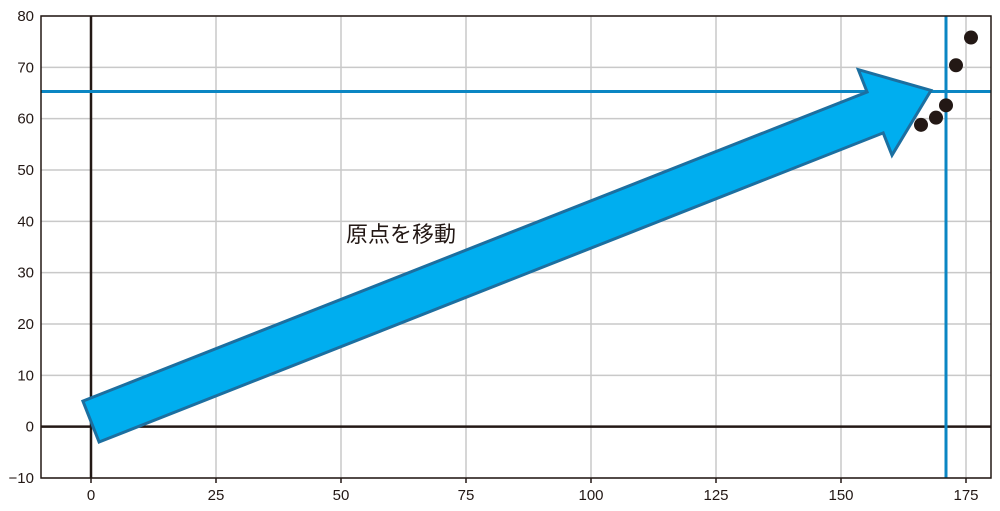 Image resolution: width=1000 pixels, height=511 pixels. Describe the element at coordinates (25, 273) in the screenshot. I see `y-tick-label: 30` at that location.